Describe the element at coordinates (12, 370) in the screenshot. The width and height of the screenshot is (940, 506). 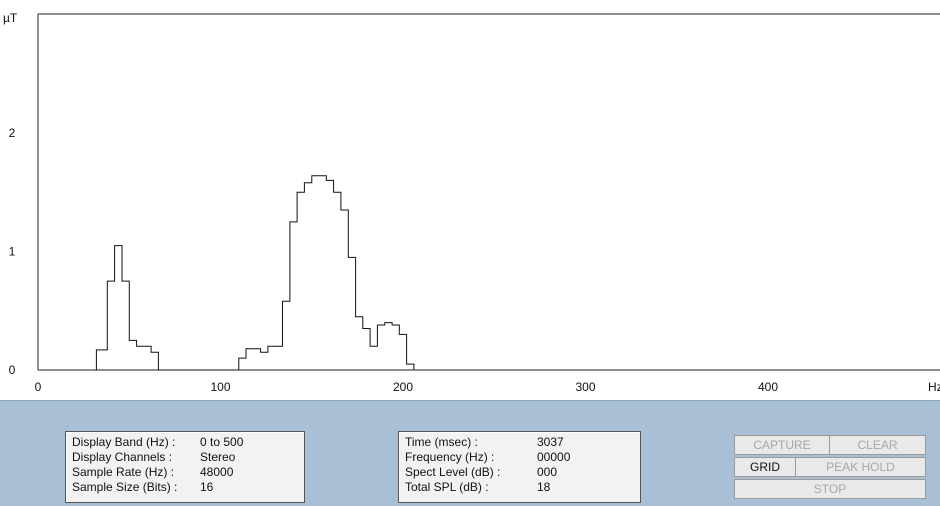
I see `y-tick-label: 0` at that location.